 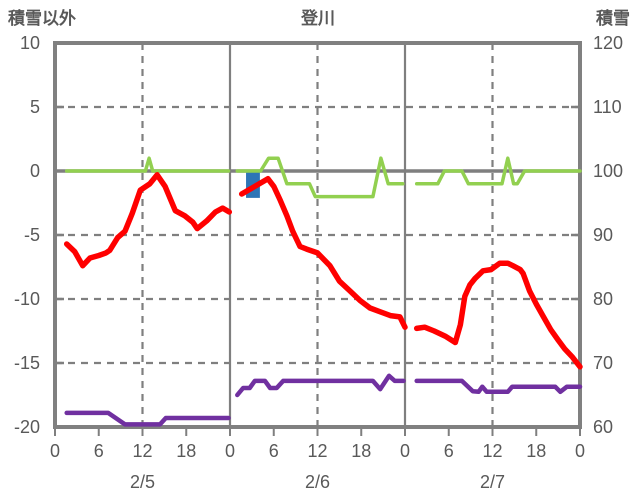 I want to click on right-axis-tick-label: 70, so click(x=603, y=363).